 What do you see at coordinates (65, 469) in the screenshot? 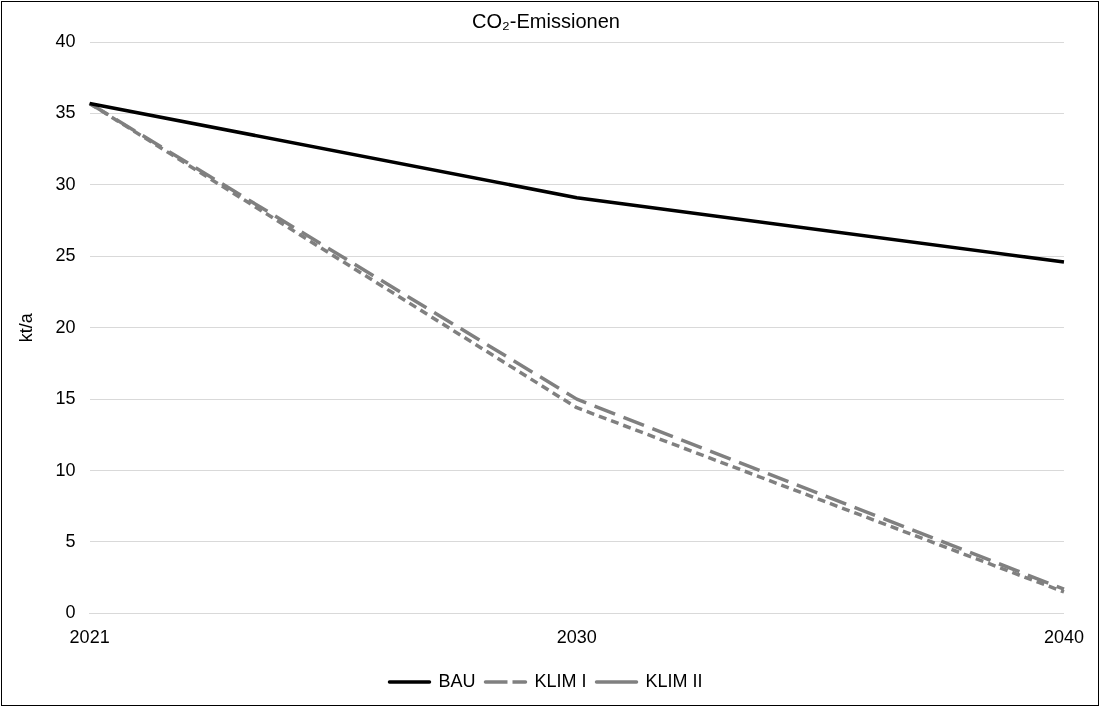
I see `y-tick-label: 10` at bounding box center [65, 469].